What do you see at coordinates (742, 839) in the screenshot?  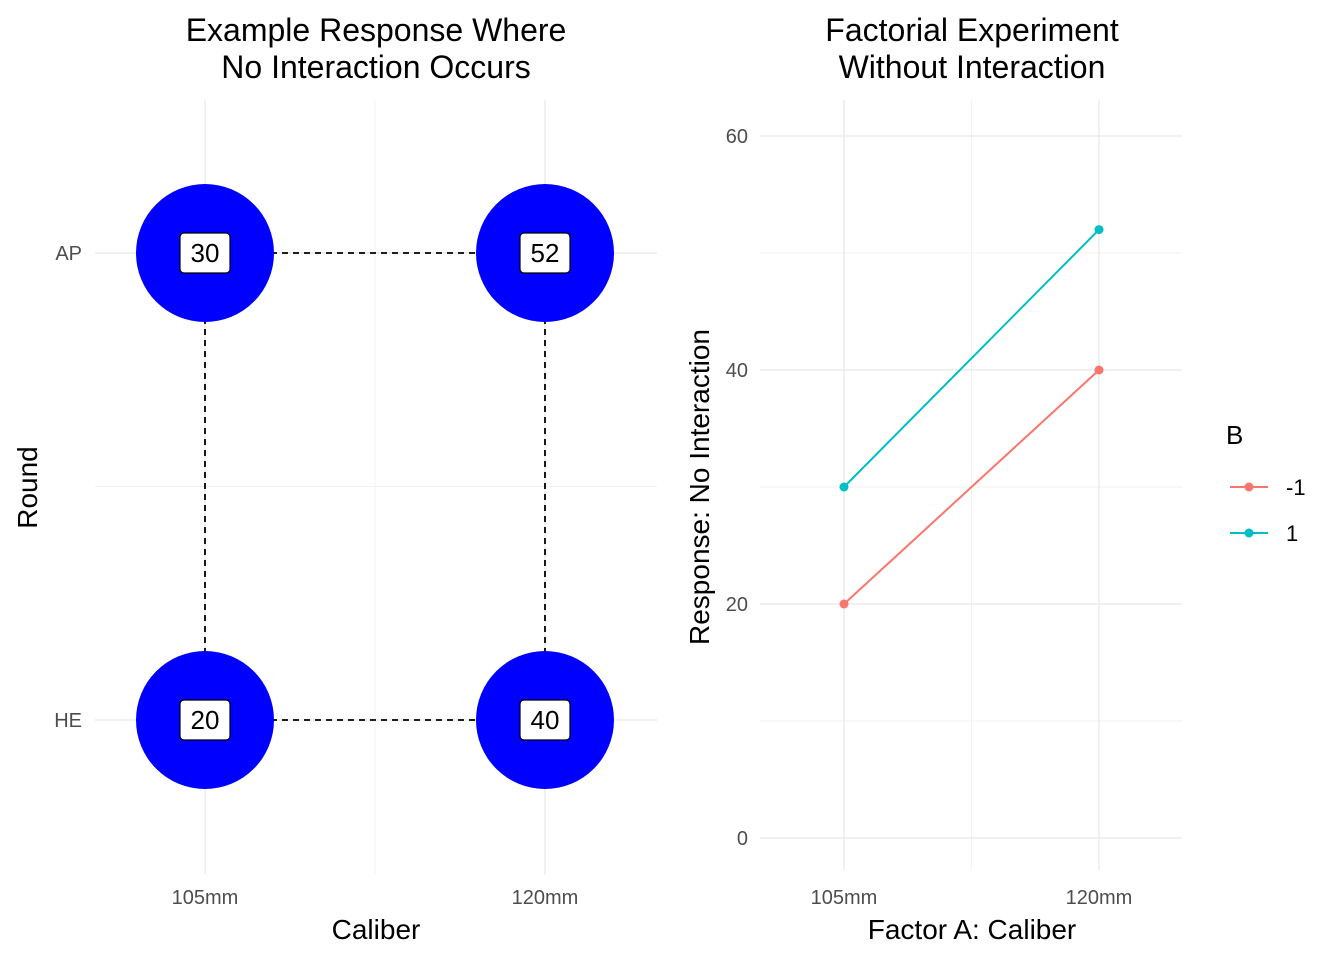 I see `right-y-tick-label: 0` at bounding box center [742, 839].